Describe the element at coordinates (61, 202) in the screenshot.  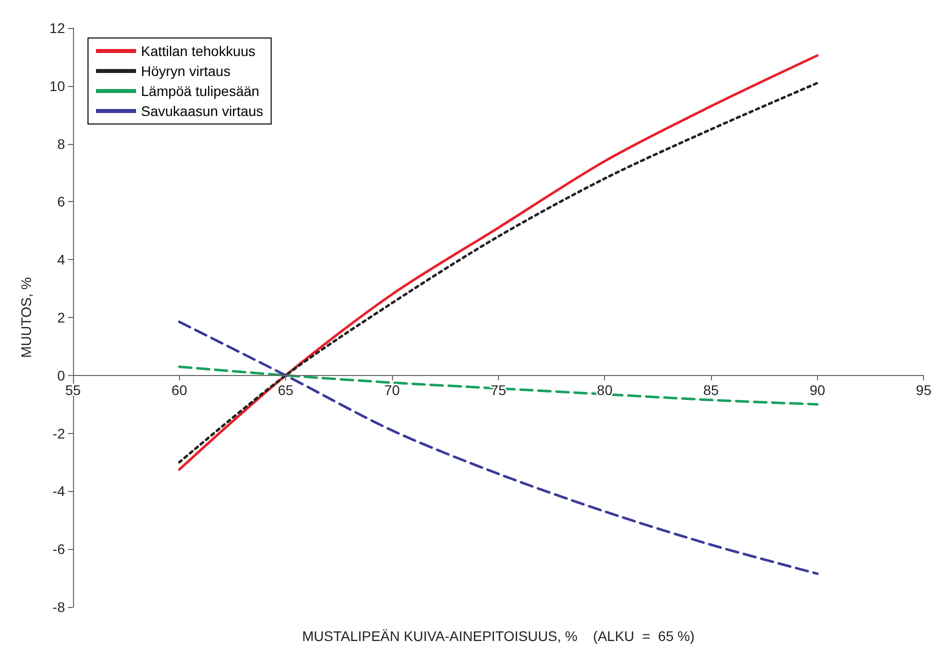
I see `y-tick-label: 6` at that location.